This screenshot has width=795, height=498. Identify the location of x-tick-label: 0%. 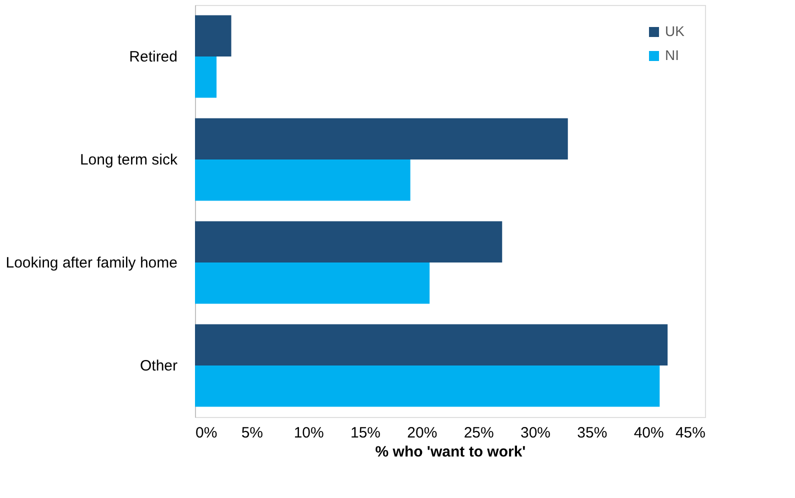
(207, 433).